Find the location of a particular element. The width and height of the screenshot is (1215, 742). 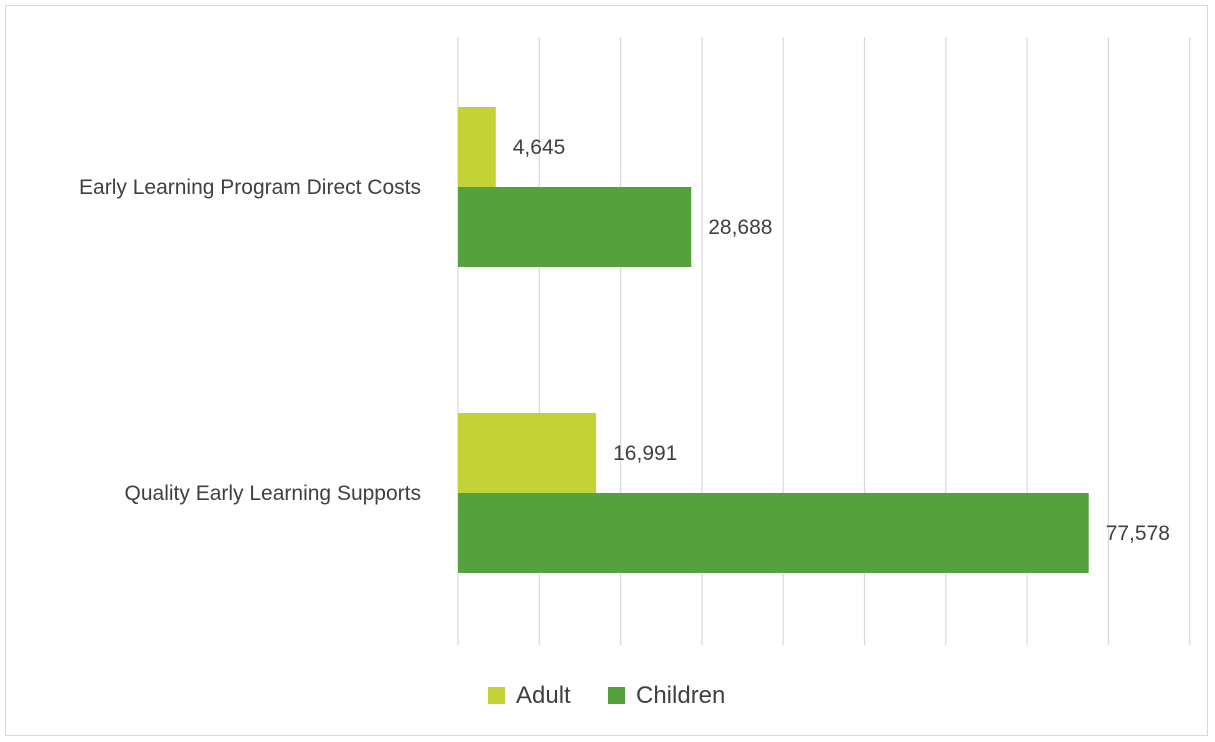

category-label: Early Learning Program Direct Costs is located at coordinates (250, 187).